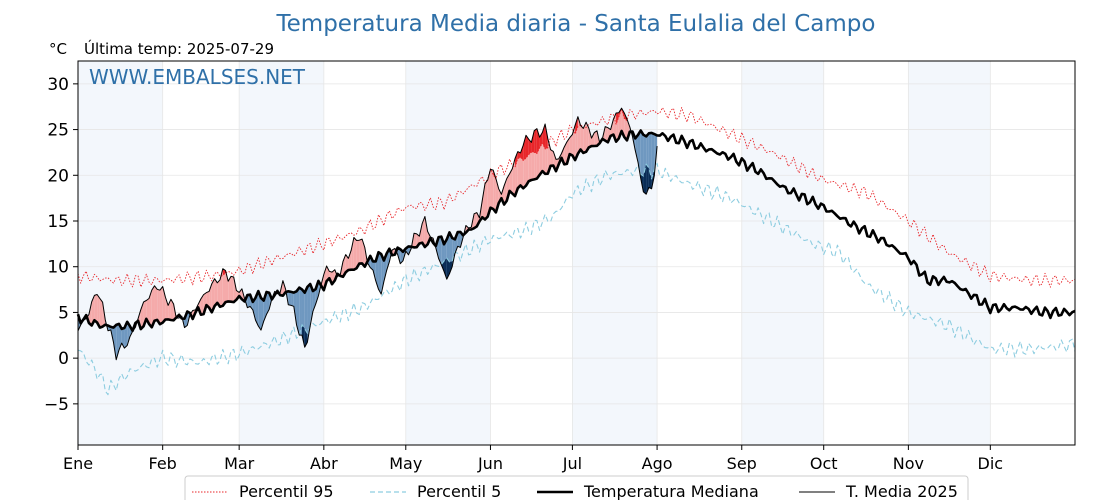 Image resolution: width=1120 pixels, height=500 pixels. Describe the element at coordinates (908, 463) in the screenshot. I see `x-tick-label: Nov` at that location.